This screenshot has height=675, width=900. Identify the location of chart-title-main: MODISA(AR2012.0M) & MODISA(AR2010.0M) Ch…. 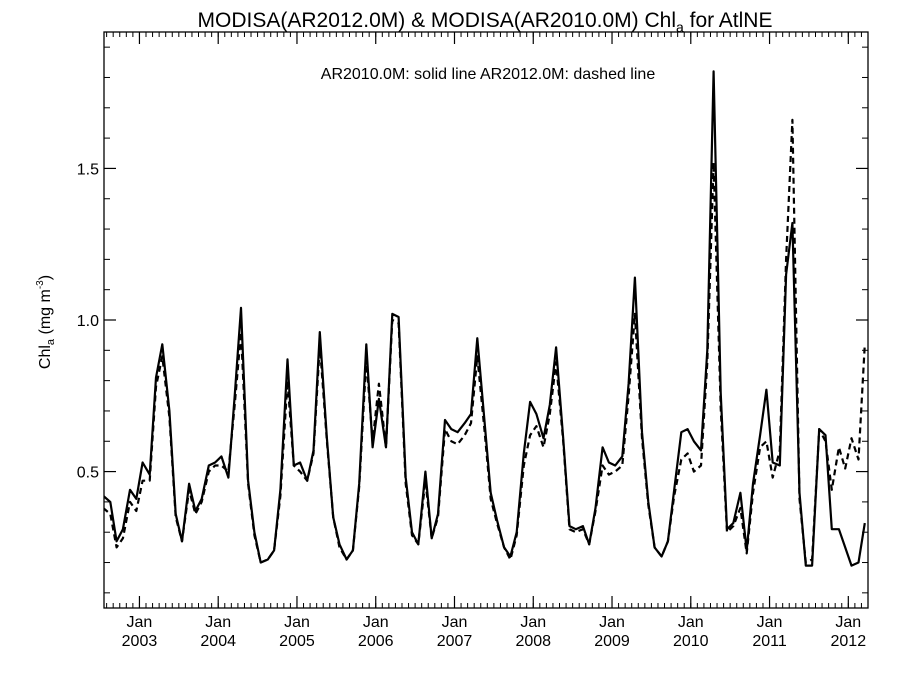
(437, 20).